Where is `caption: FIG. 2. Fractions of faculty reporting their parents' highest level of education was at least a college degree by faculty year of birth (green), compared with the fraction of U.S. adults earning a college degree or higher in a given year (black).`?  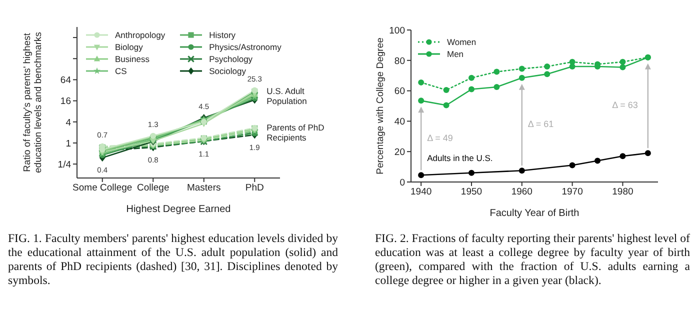 caption: FIG. 2. Fractions of faculty reporting their parents' highest level of education was at least a college degree by faculty year of birth (green), compared with the fraction of U.S. adults earning a college degree or higher in a given year (black). is located at coordinates (532, 259).